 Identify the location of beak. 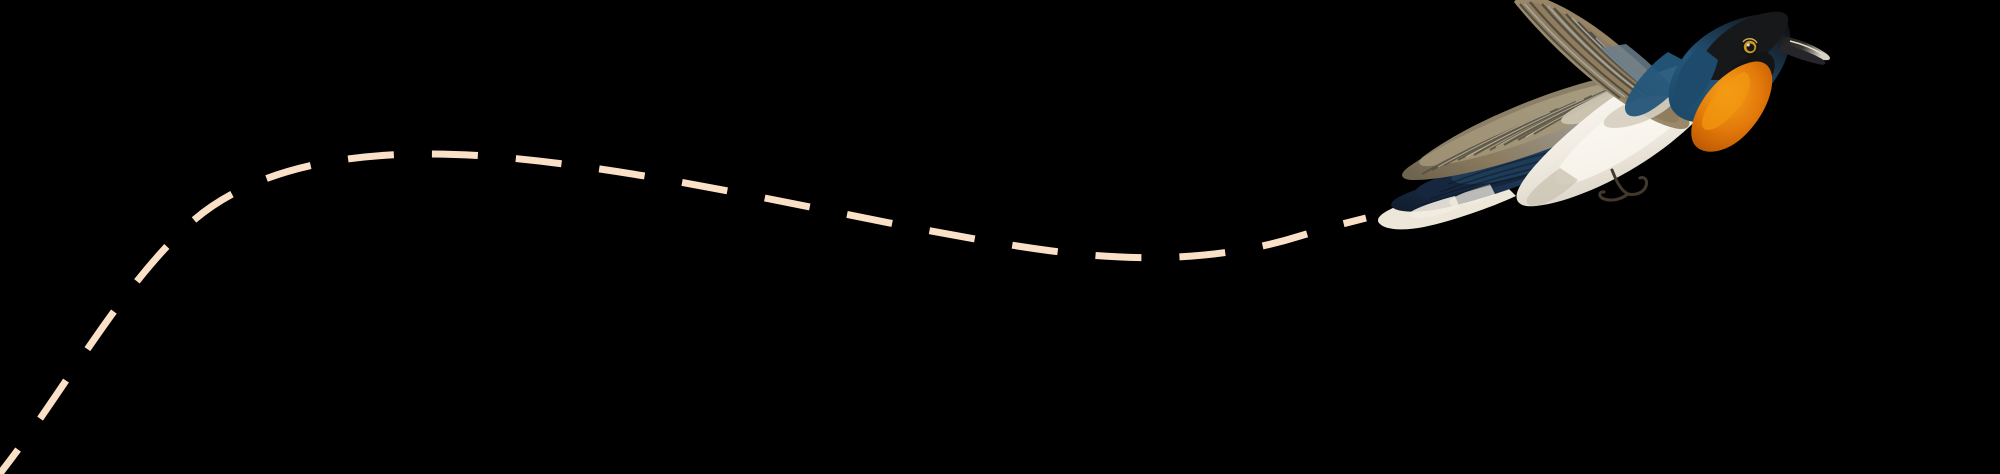
(1804, 50).